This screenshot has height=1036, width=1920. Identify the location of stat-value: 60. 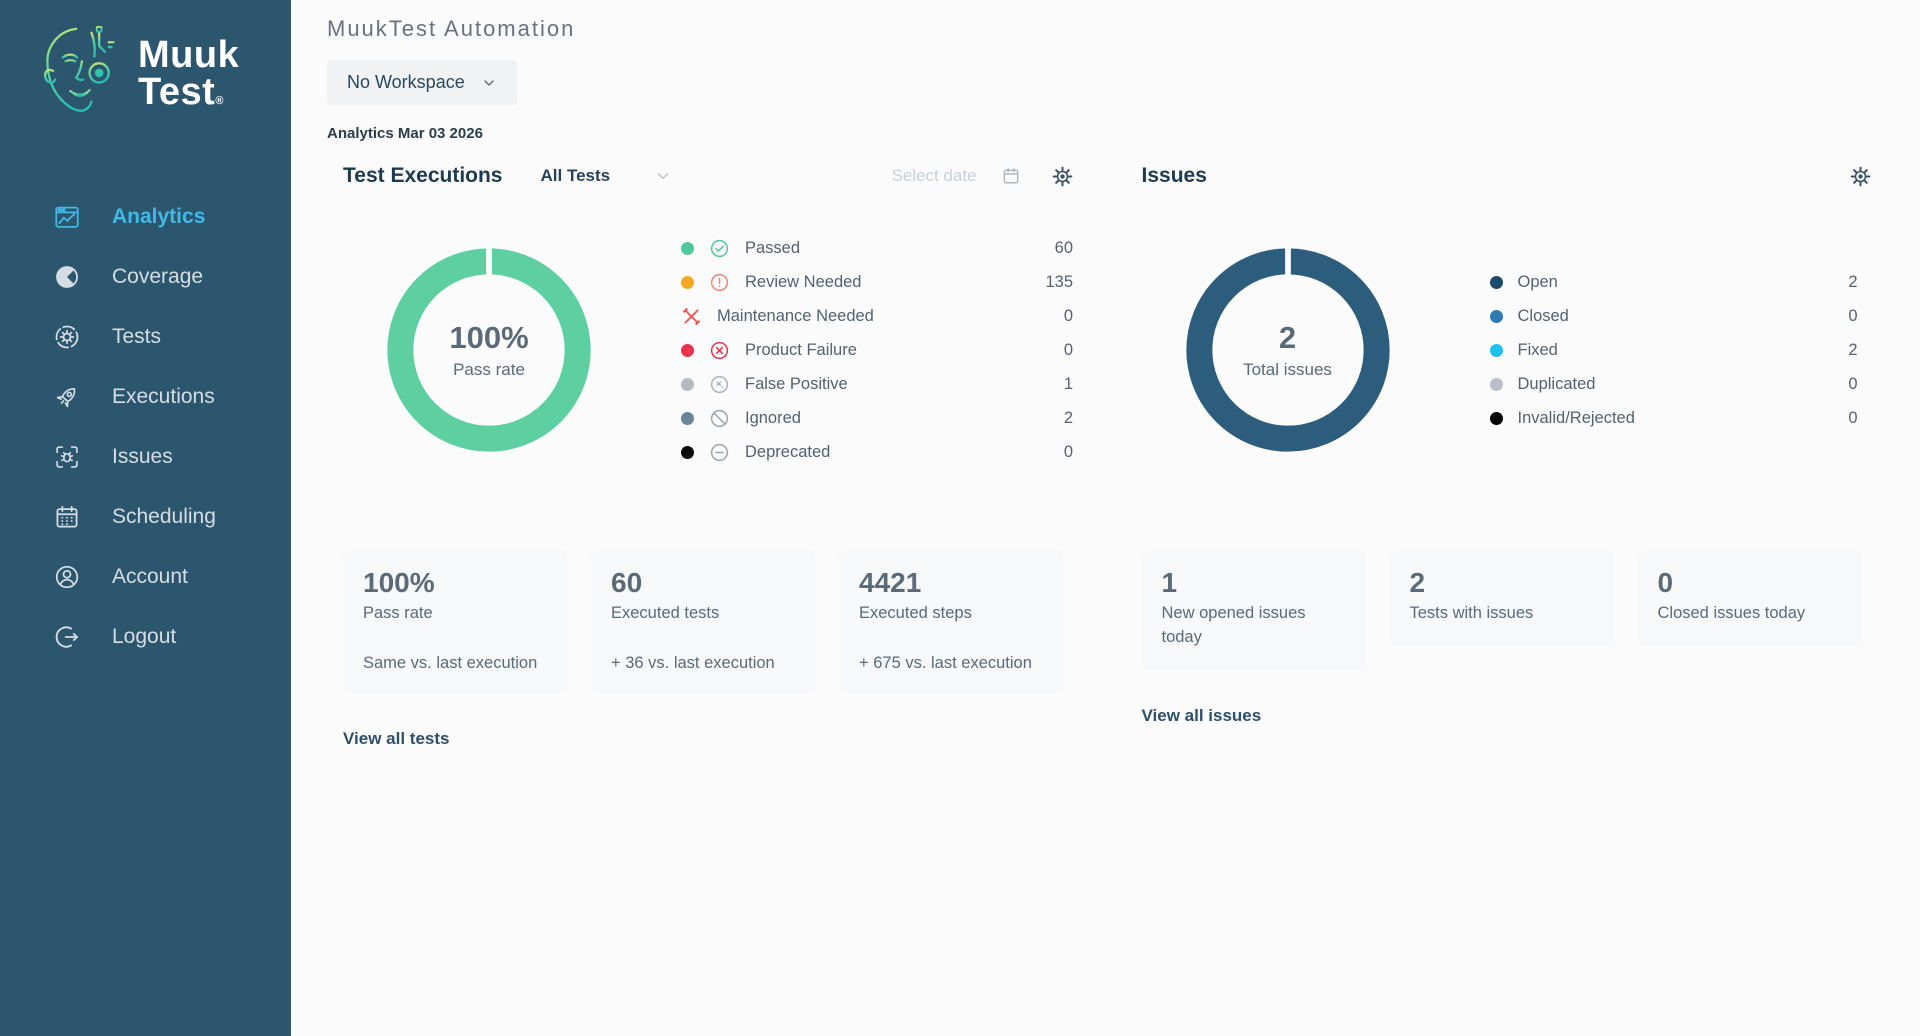
(627, 582).